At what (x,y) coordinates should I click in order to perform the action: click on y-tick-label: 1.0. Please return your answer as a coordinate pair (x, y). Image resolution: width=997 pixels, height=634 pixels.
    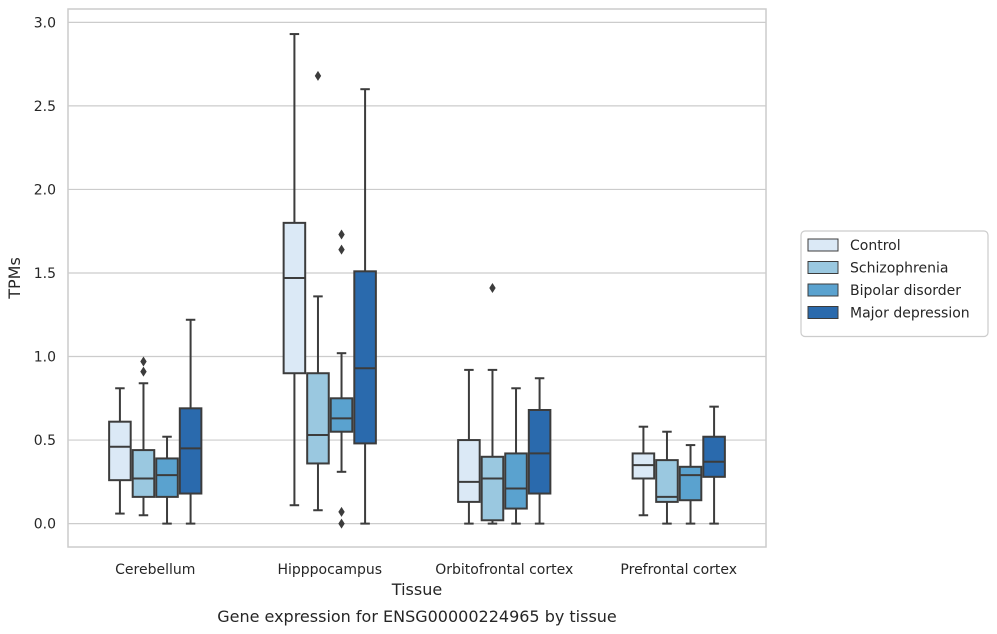
    Looking at the image, I should click on (45, 358).